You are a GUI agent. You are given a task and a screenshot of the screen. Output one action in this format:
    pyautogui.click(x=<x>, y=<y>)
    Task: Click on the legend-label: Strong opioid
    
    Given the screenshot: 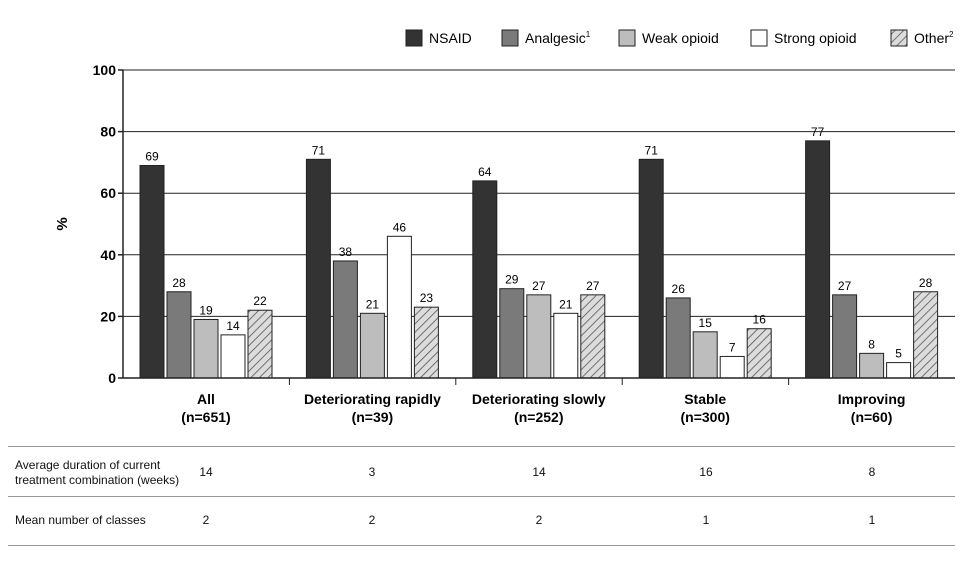 What is the action you would take?
    pyautogui.click(x=815, y=38)
    